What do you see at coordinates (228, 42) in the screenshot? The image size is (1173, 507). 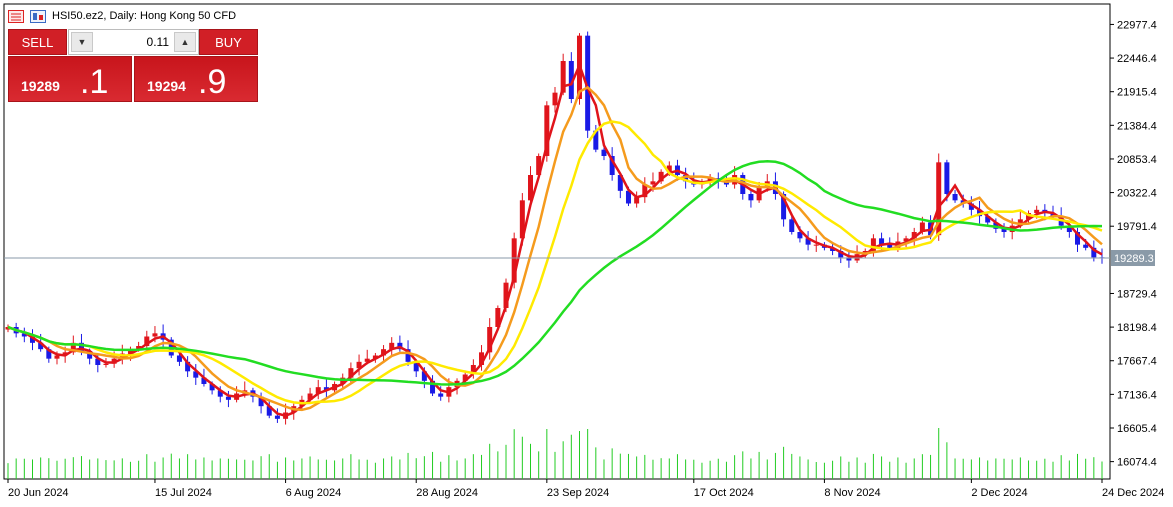 I see `buy-button: BUY` at bounding box center [228, 42].